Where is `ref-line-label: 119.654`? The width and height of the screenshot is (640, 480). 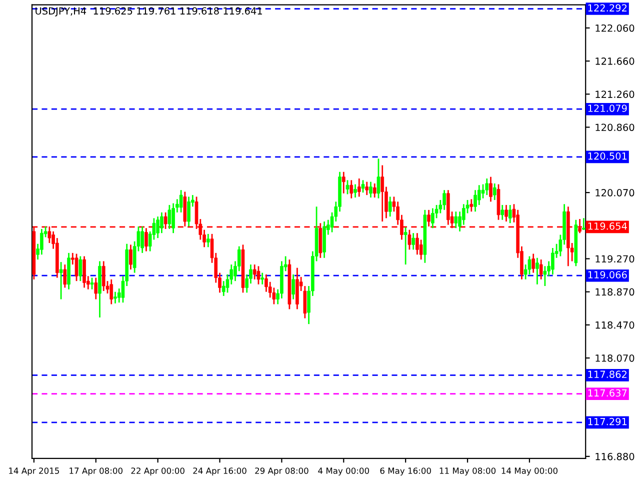 ref-line-label: 119.654 is located at coordinates (607, 226).